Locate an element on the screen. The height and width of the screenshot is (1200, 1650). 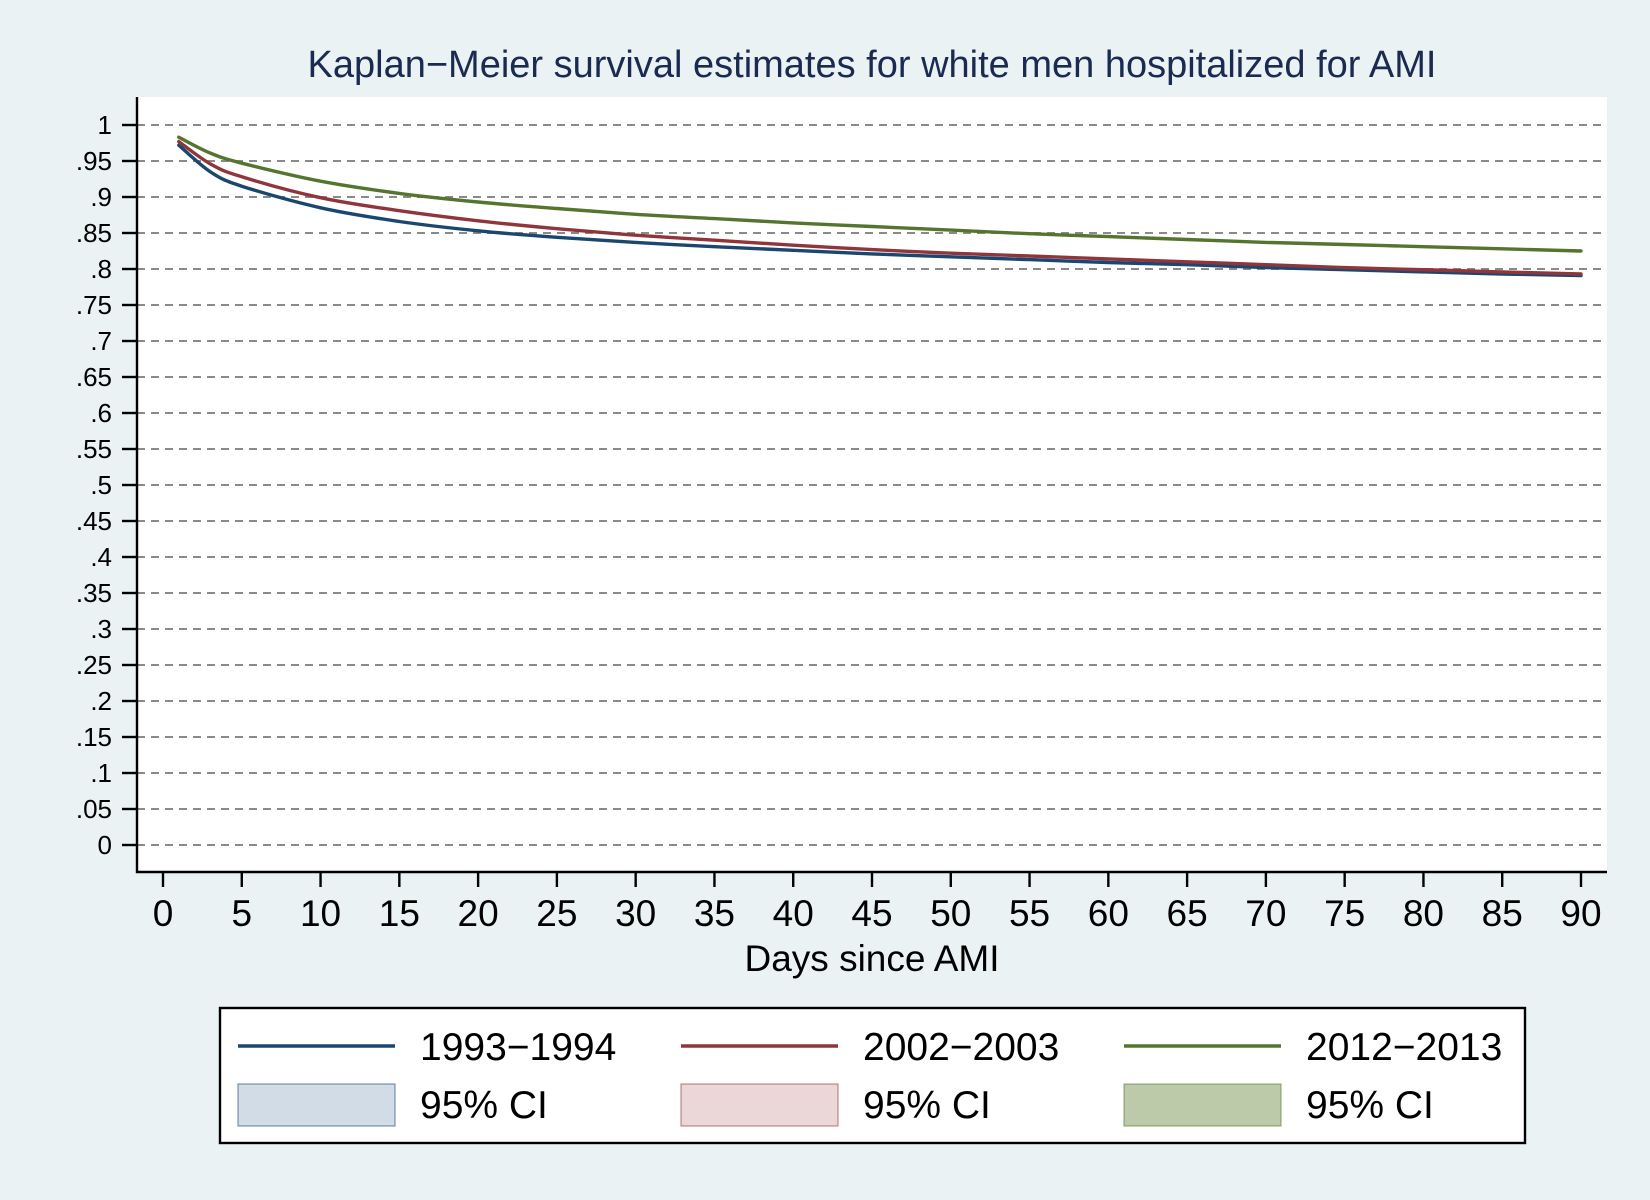
x-tick-label: 65 is located at coordinates (1187, 913).